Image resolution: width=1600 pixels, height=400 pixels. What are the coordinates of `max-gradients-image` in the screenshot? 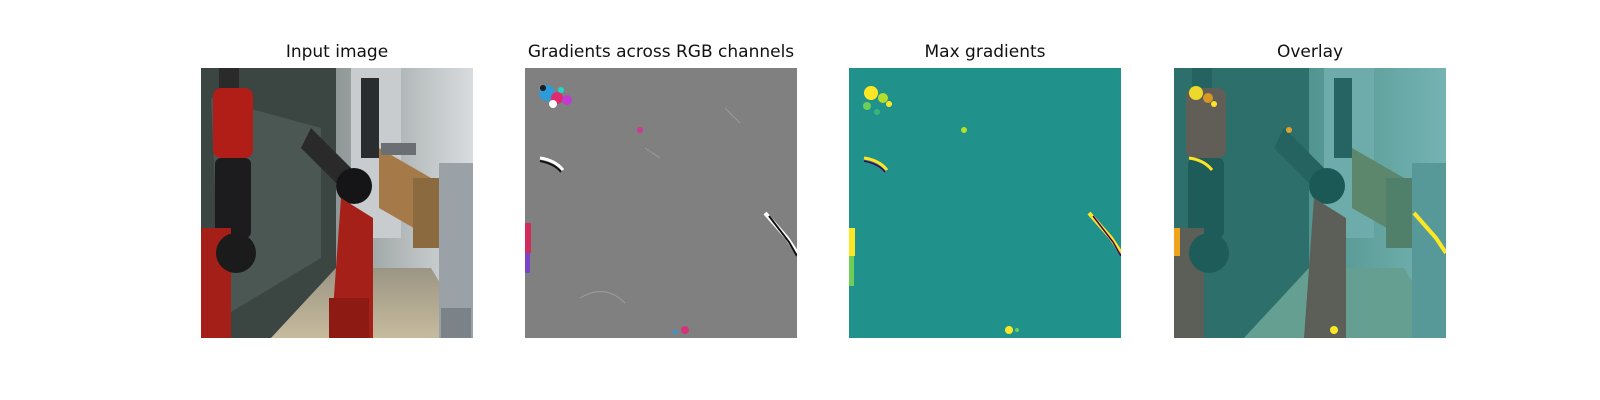 It's located at (985, 203).